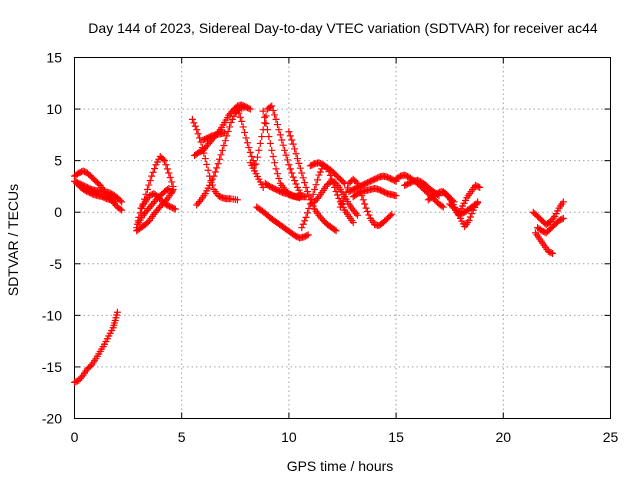  I want to click on series-arc-ad, so click(465, 199).